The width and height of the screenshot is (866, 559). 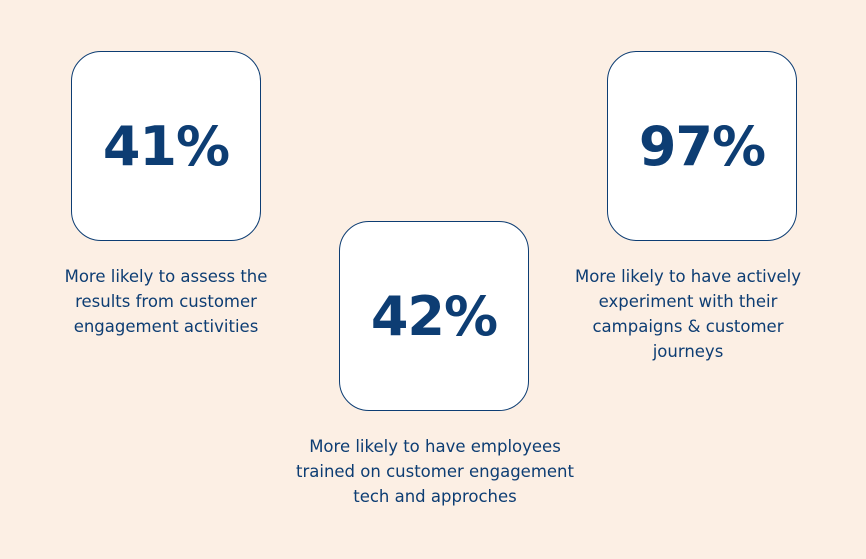 I want to click on caption-line: experiment with their, so click(x=688, y=301).